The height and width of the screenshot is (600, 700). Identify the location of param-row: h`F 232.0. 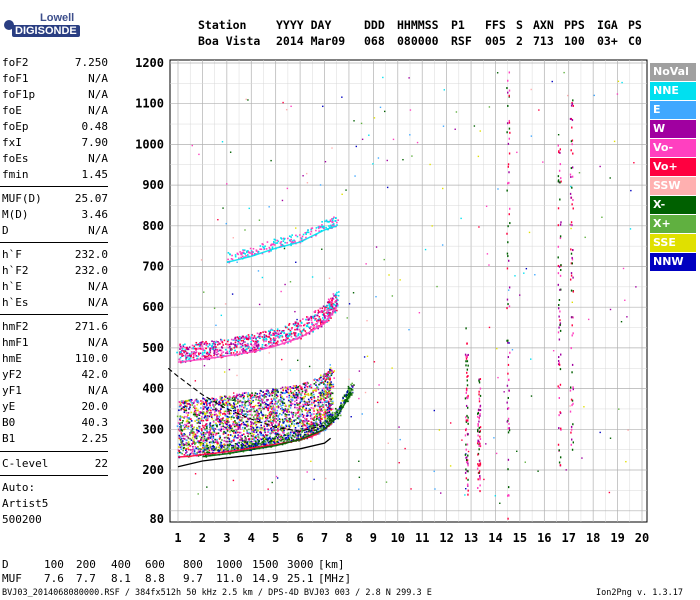
(55, 255).